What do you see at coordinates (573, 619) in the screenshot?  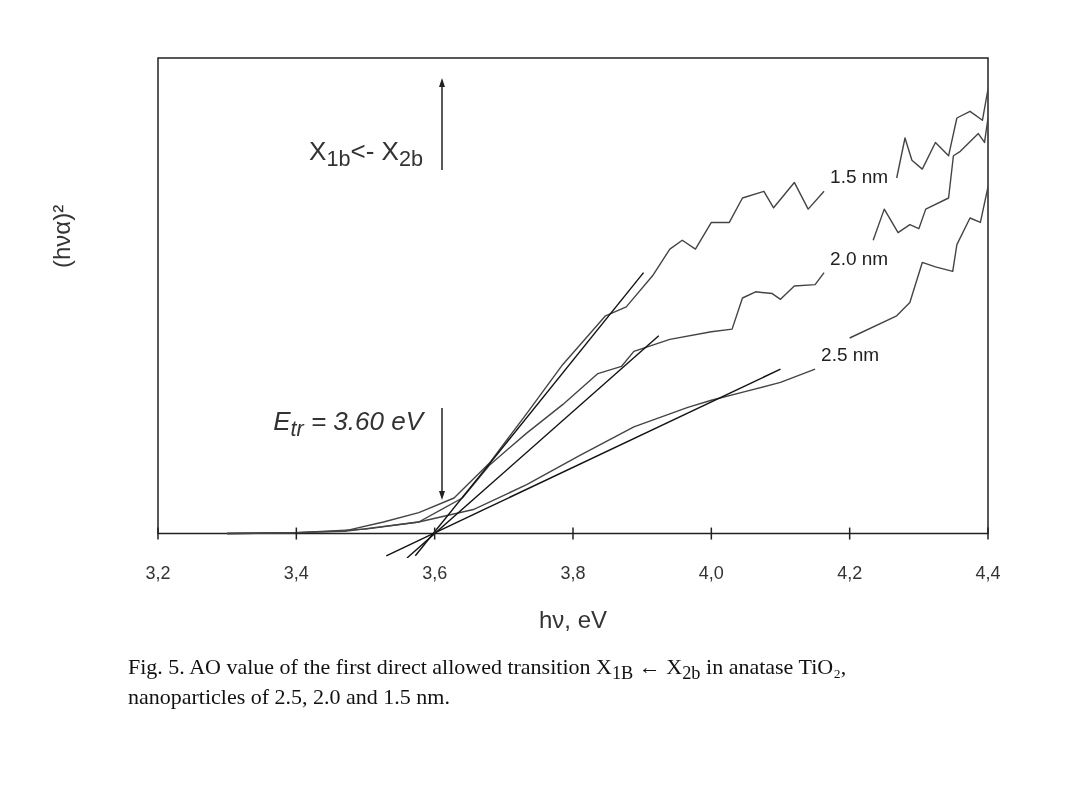 I see `x-axis-title: hν, eV` at bounding box center [573, 619].